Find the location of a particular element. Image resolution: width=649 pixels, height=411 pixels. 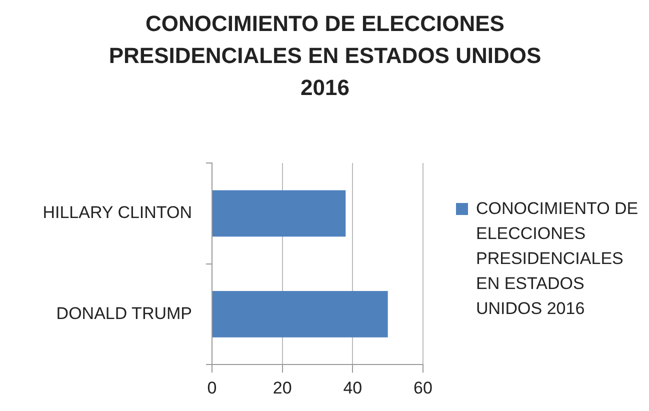

legend-label: CONOCIMIENTO DE ELECCIONES PRESIDENCIALES EN ESTADOS UNIDOS 2016 is located at coordinates (558, 259).